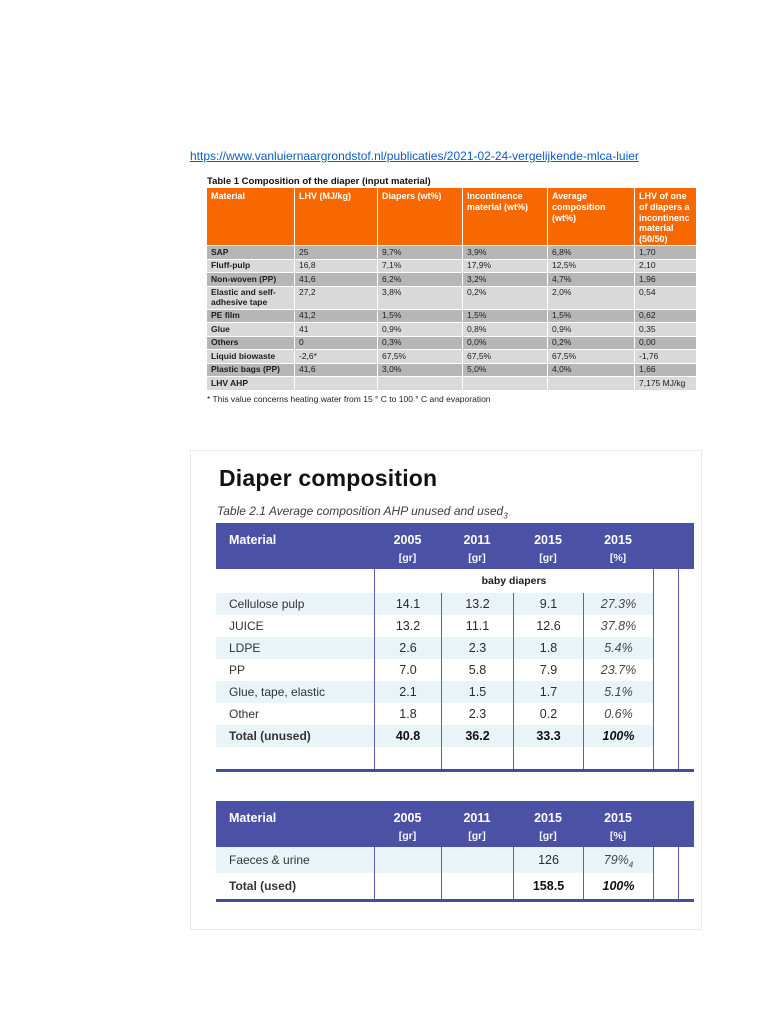 This screenshot has height=1024, width=768. I want to click on value-2011-cell, so click(477, 886).